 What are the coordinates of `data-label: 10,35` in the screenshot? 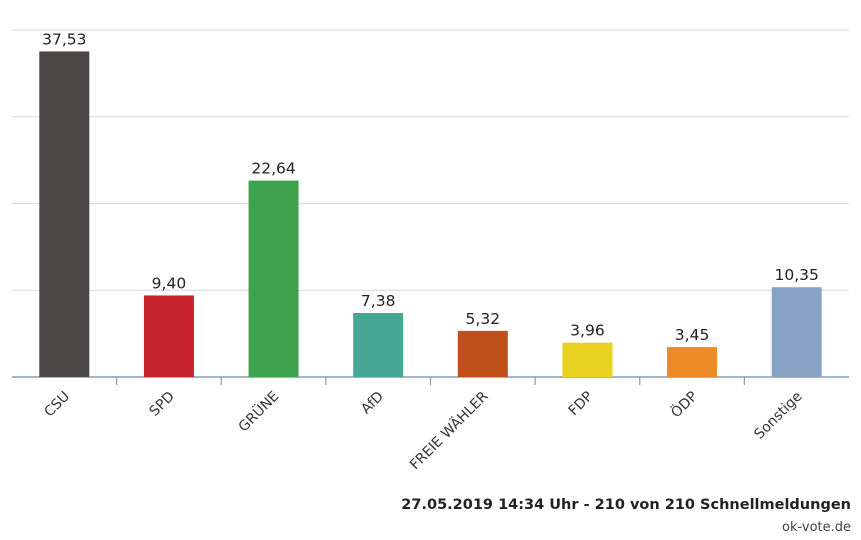 It's located at (797, 275).